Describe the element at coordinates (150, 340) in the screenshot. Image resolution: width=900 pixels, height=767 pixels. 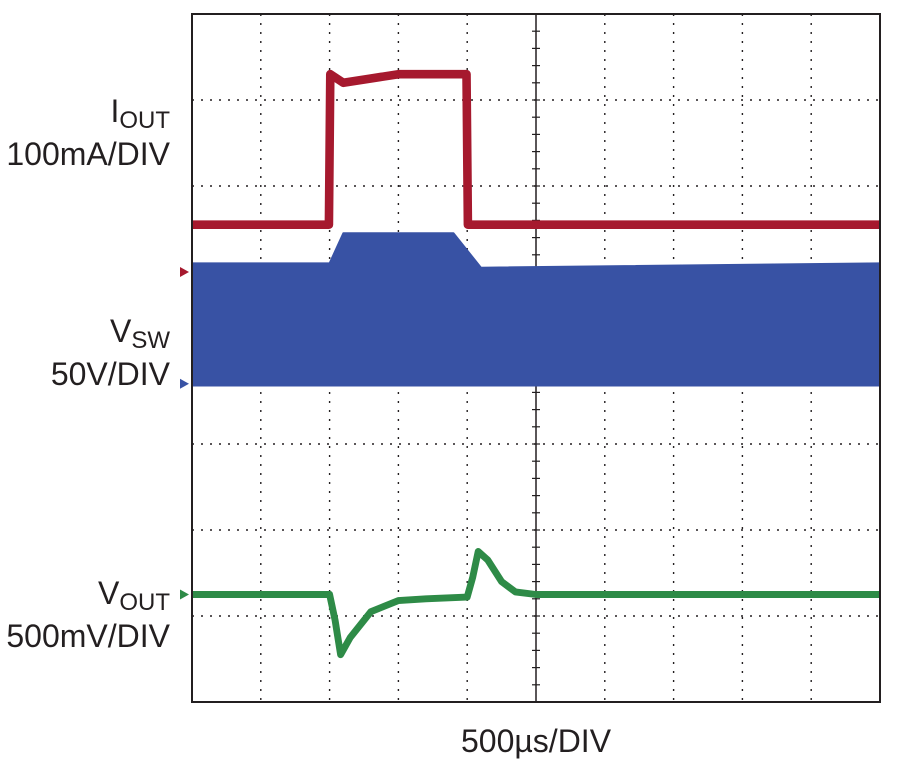
I see `channel-name-subscript: SW` at that location.